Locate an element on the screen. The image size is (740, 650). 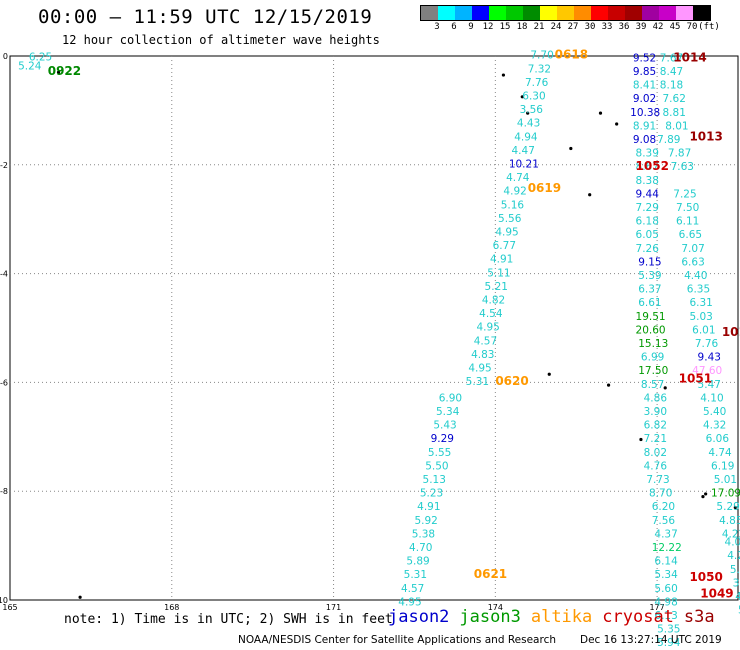
swh-value-label: 9.44 is located at coordinates (648, 194).